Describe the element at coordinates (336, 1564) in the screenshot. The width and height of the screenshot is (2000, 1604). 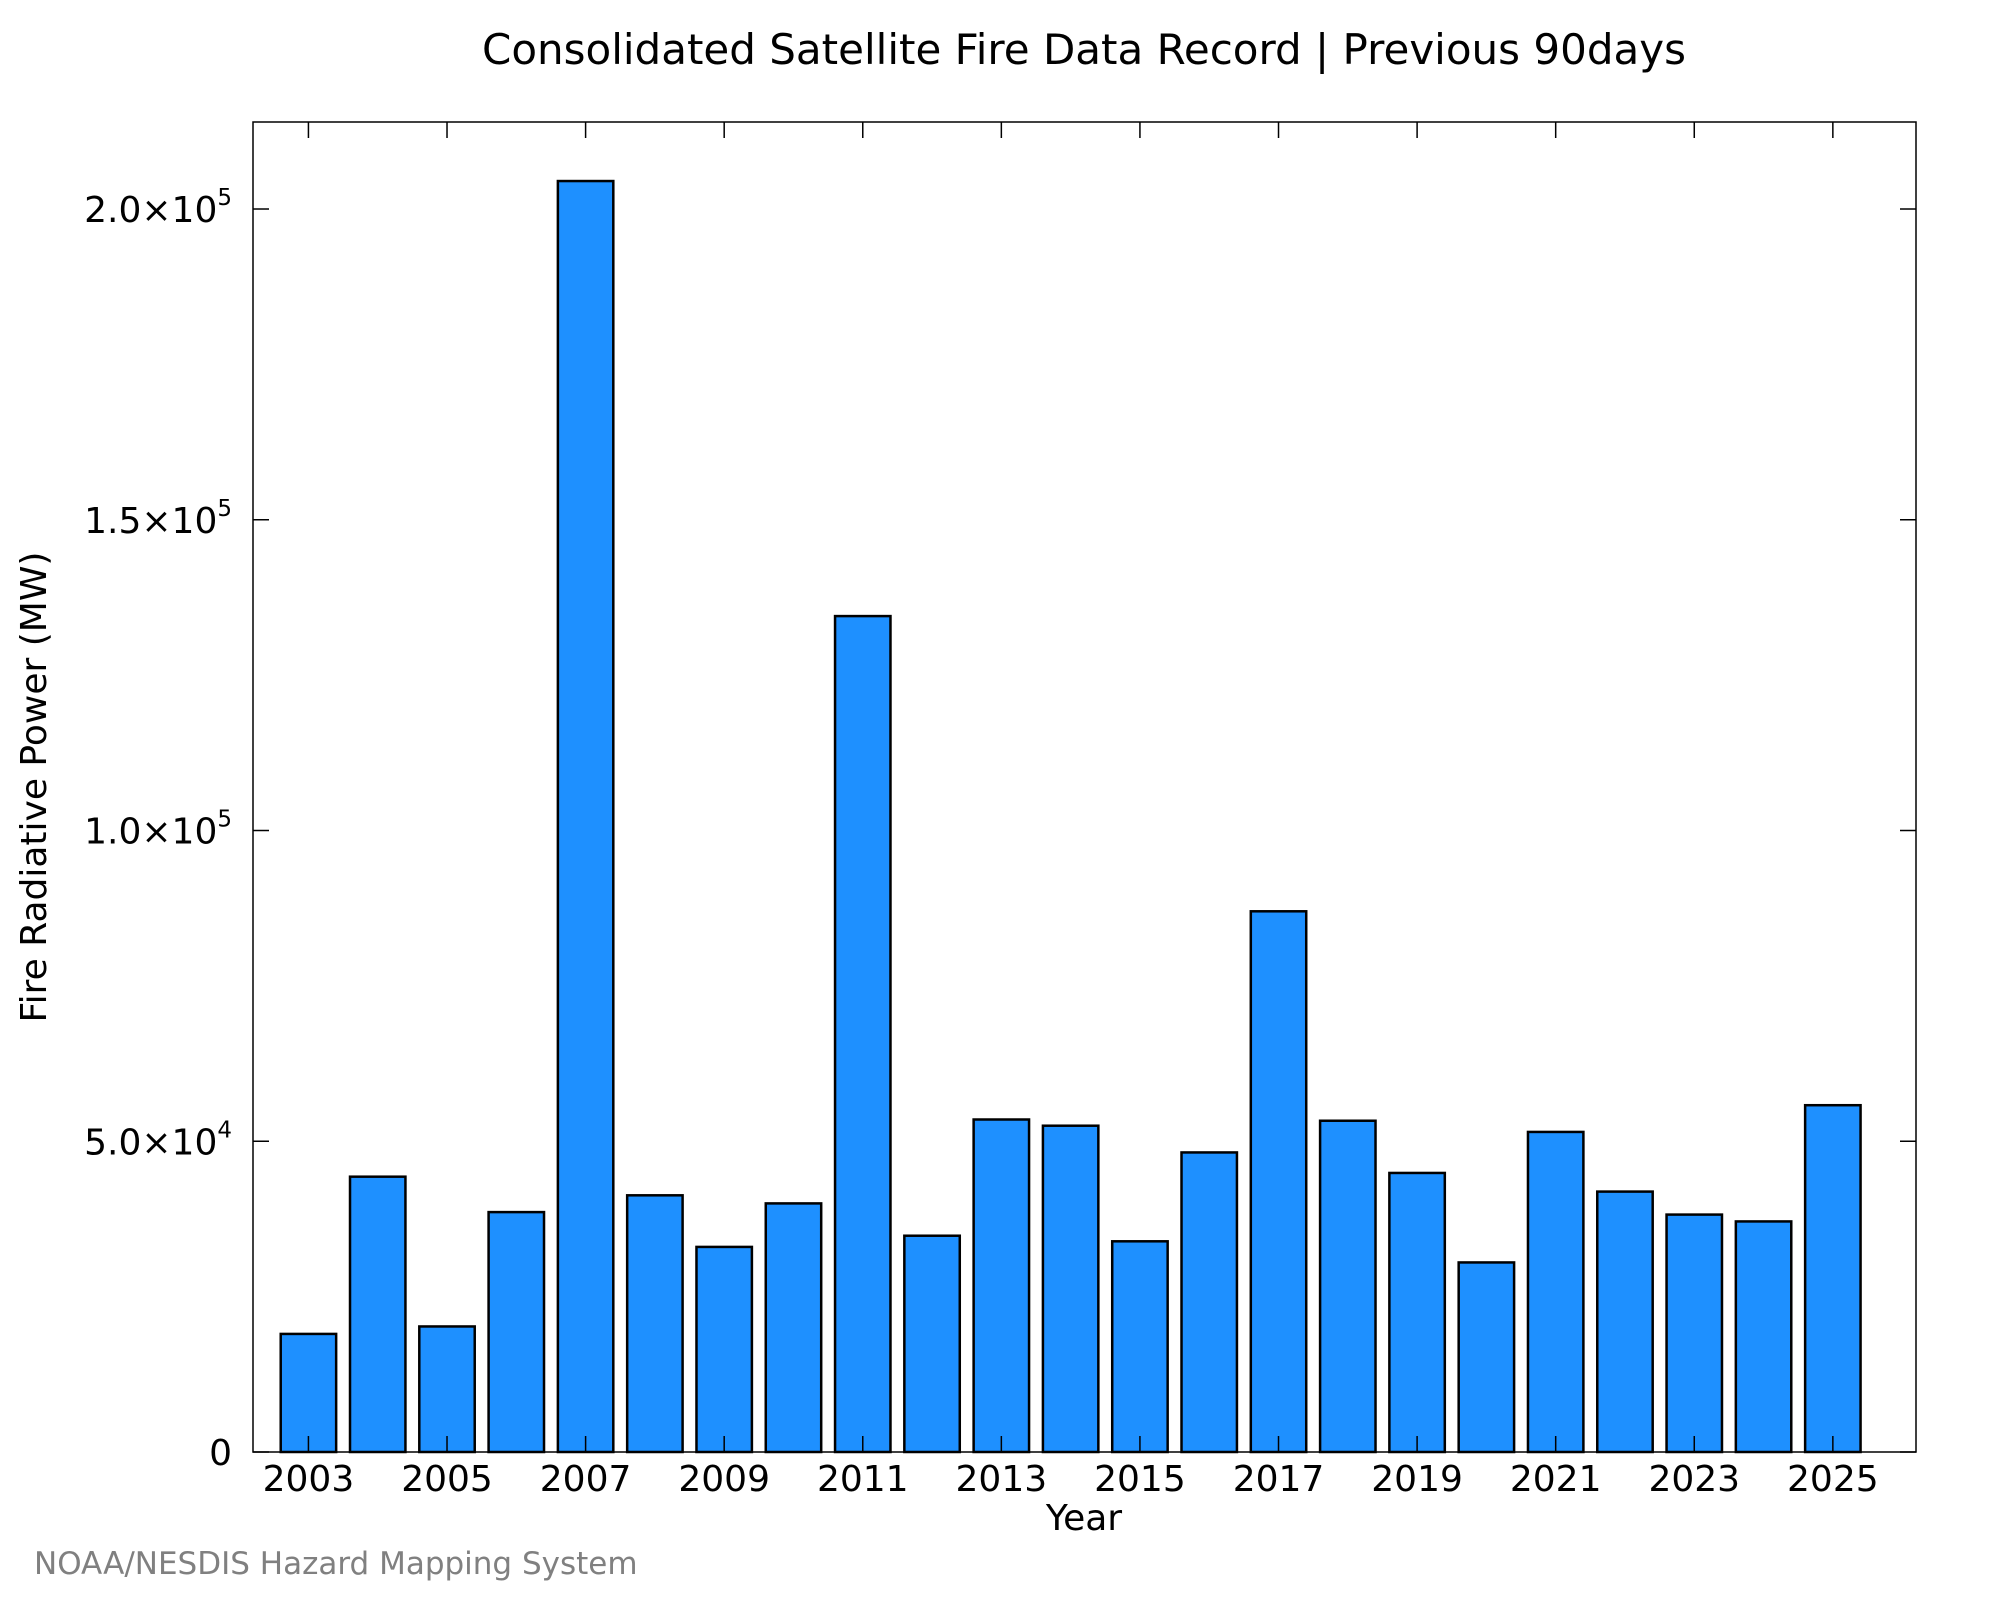
I see `credit-text: NOAA/NESDIS Hazard Mapping System` at that location.